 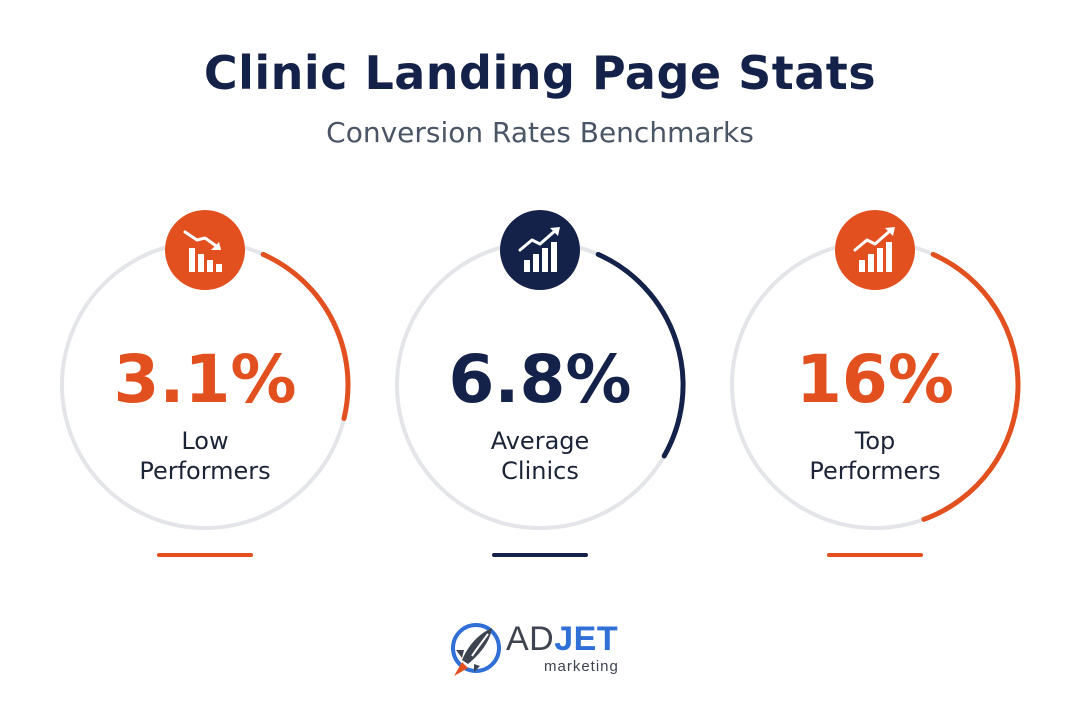 I want to click on brand-name: ADJET, so click(x=562, y=639).